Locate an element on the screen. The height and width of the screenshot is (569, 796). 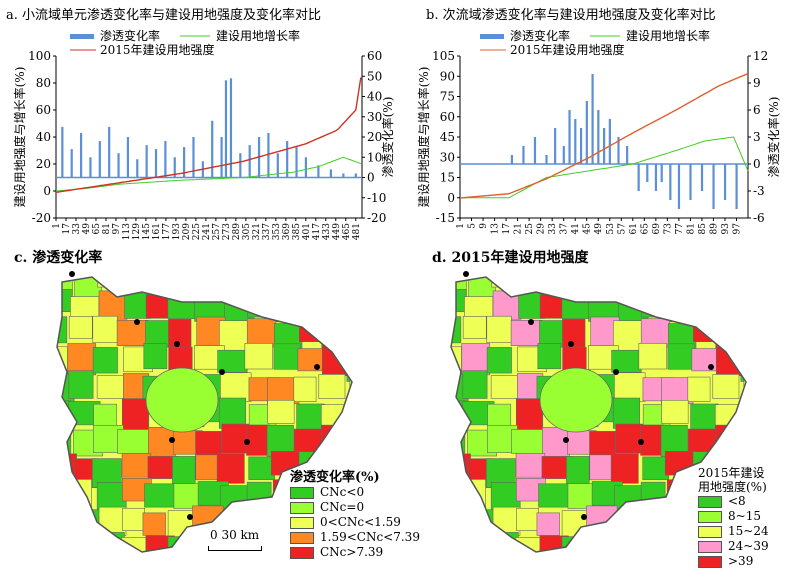
legend-swatch-bar is located at coordinates (492, 36).